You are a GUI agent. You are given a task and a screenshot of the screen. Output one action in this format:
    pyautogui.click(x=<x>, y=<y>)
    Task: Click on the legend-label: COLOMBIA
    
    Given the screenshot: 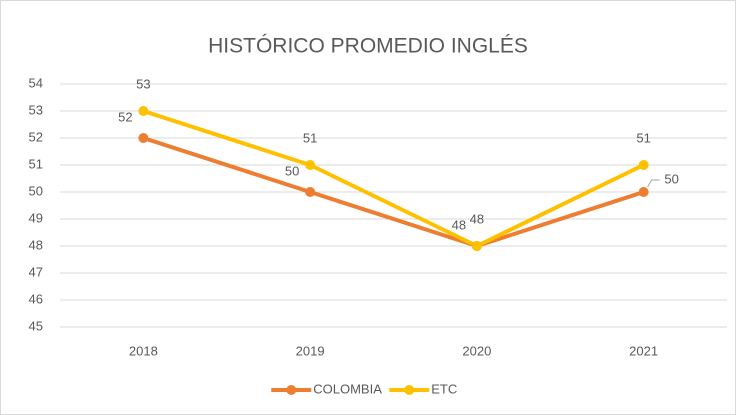 What is the action you would take?
    pyautogui.click(x=347, y=388)
    